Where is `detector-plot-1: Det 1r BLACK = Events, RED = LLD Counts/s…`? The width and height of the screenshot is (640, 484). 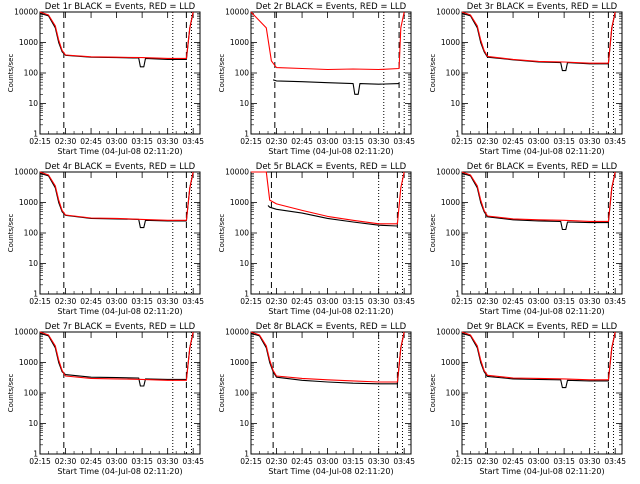 detector-plot-1: Det 1r BLACK = Events, RED = LLD Counts/s… is located at coordinates (105, 79).